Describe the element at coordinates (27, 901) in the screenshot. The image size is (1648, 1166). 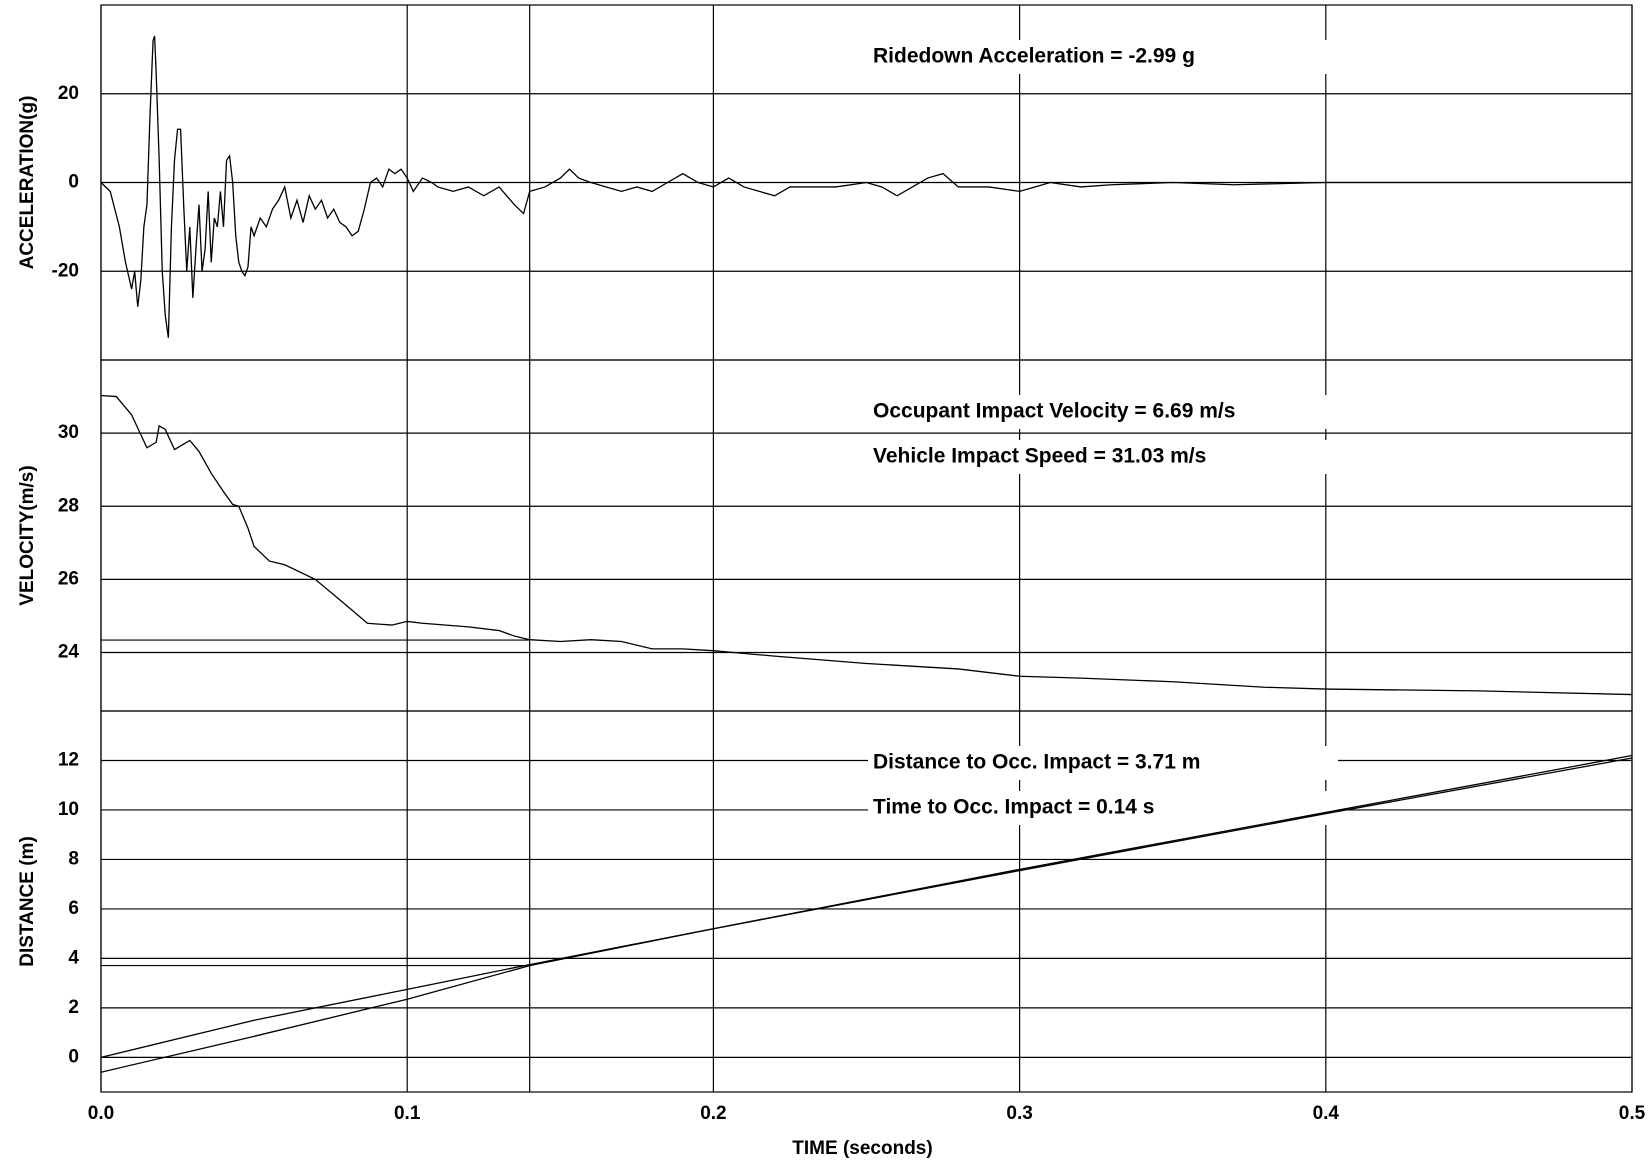
I see `y-axis-label: DISTANCE (m)` at that location.